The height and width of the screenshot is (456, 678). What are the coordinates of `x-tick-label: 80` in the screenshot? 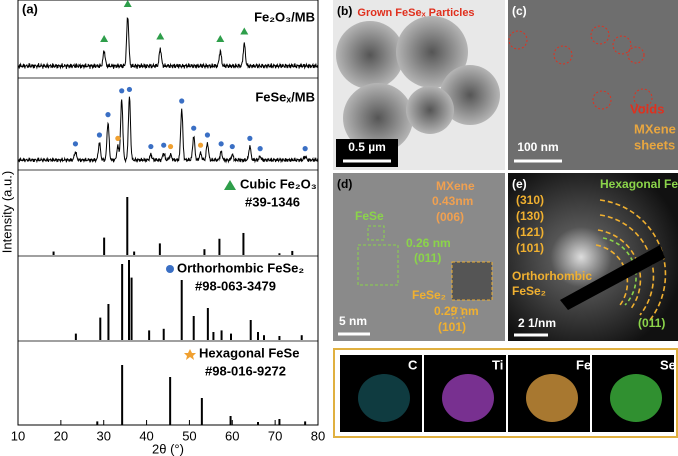 It's located at (318, 435).